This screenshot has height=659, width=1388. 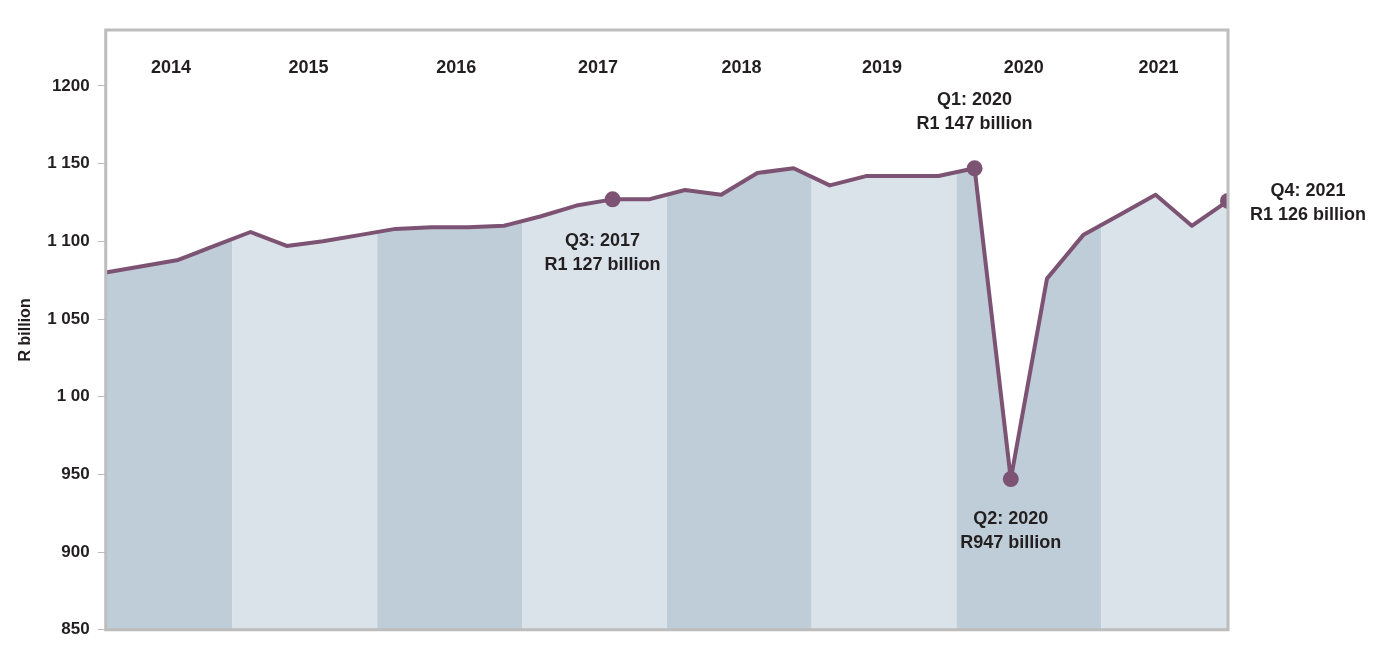 I want to click on x-tick-label: 2016, so click(x=456, y=66).